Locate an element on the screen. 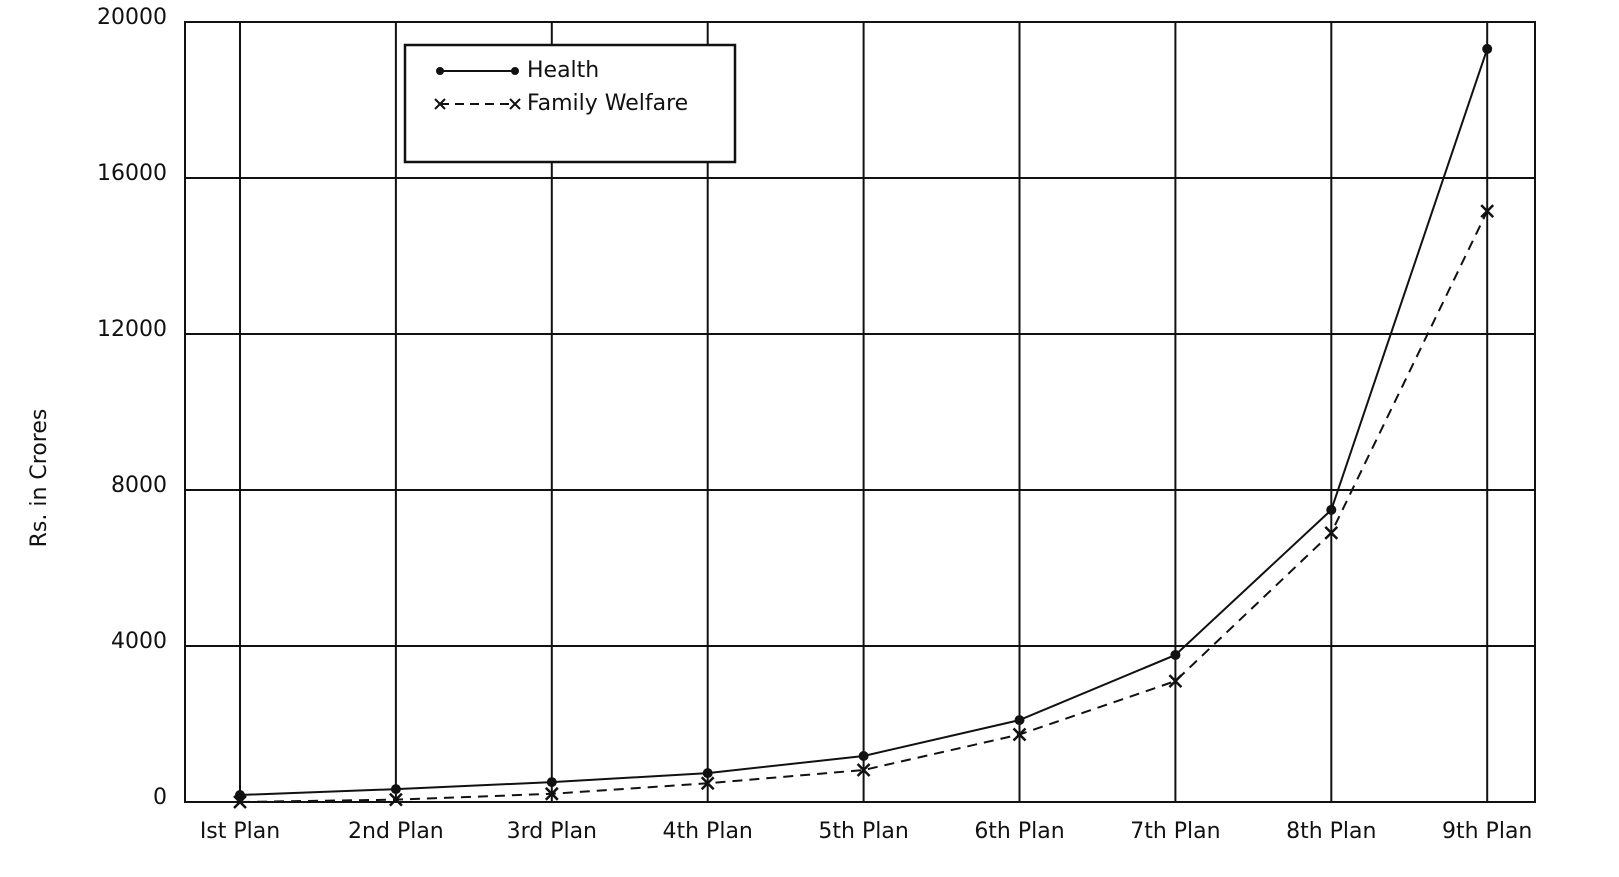  x-tick-label: 8th Plan is located at coordinates (1331, 831).